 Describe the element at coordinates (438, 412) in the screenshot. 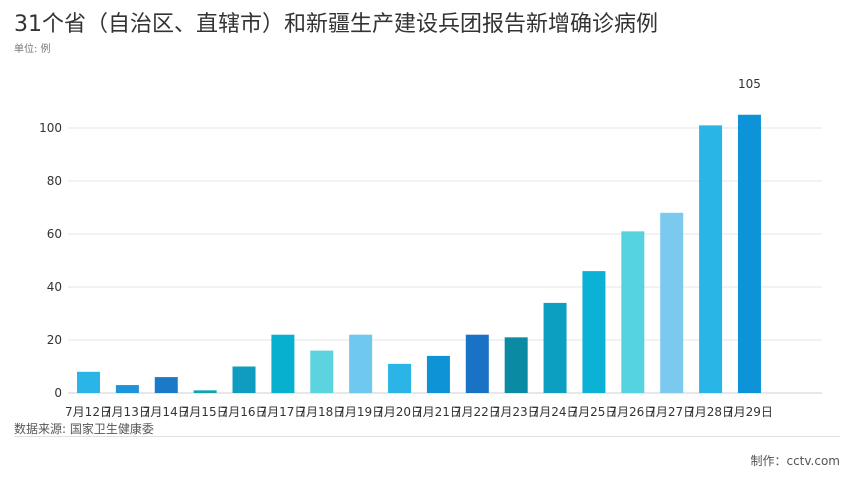

I see `x-tick-label: 7月21日` at that location.